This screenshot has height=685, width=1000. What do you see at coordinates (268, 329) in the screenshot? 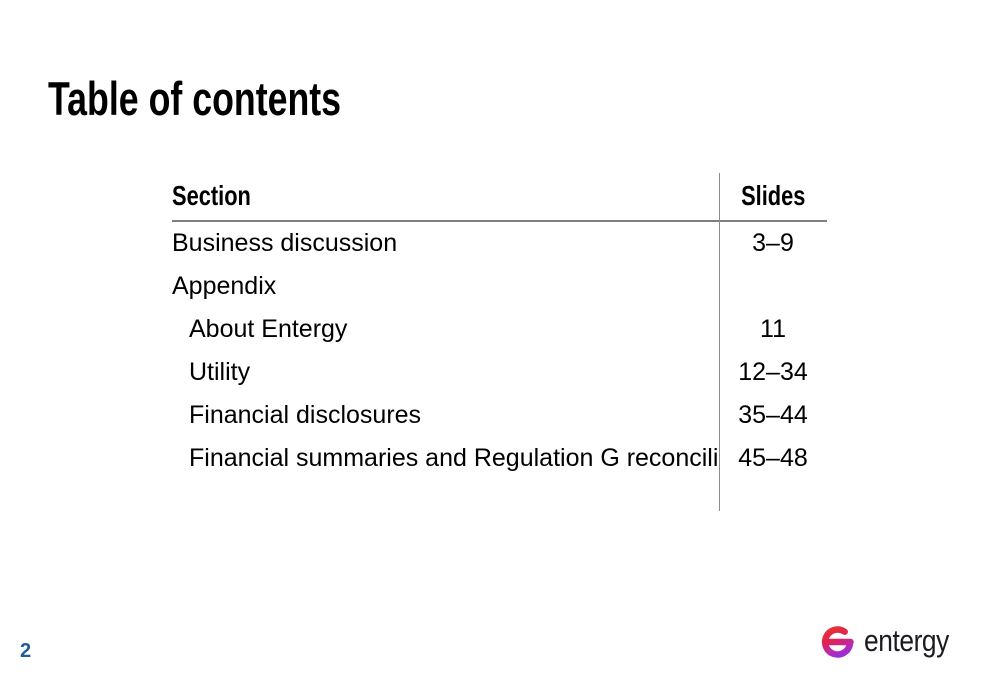
I see `section-label: About Entergy` at bounding box center [268, 329].